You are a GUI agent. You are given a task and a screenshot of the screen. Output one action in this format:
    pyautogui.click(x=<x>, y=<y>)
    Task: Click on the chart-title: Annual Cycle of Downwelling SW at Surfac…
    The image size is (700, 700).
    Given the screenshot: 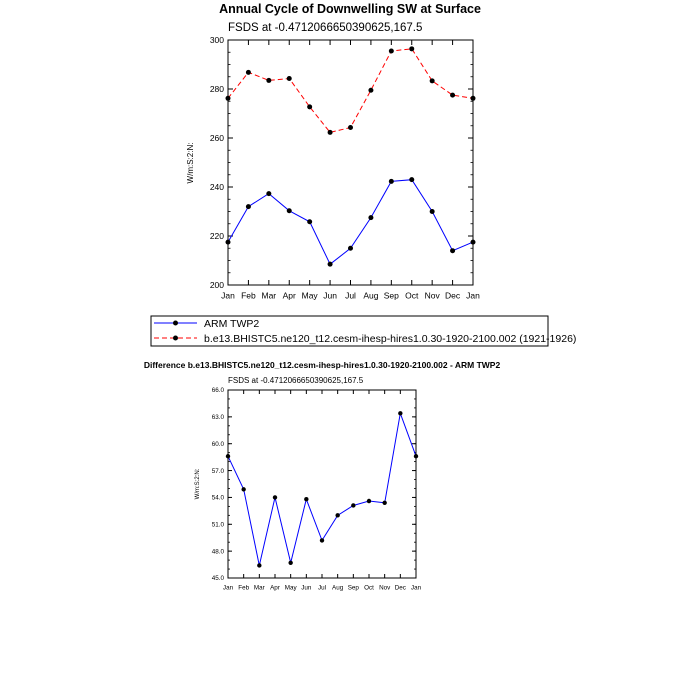 What is the action you would take?
    pyautogui.click(x=350, y=9)
    